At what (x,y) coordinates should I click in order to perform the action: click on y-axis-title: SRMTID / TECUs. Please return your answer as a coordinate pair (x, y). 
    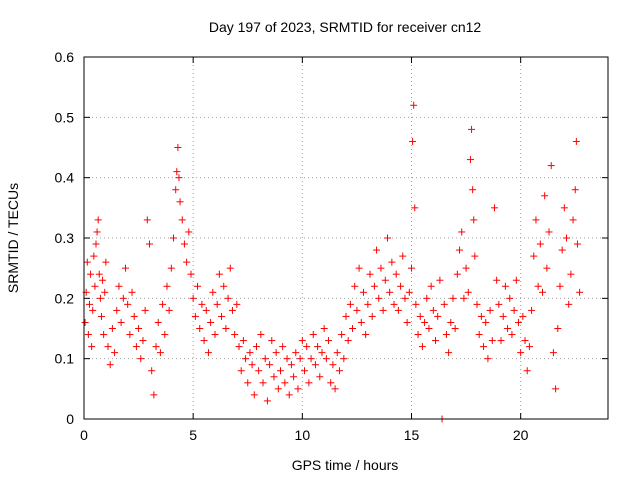
    Looking at the image, I should click on (13, 238).